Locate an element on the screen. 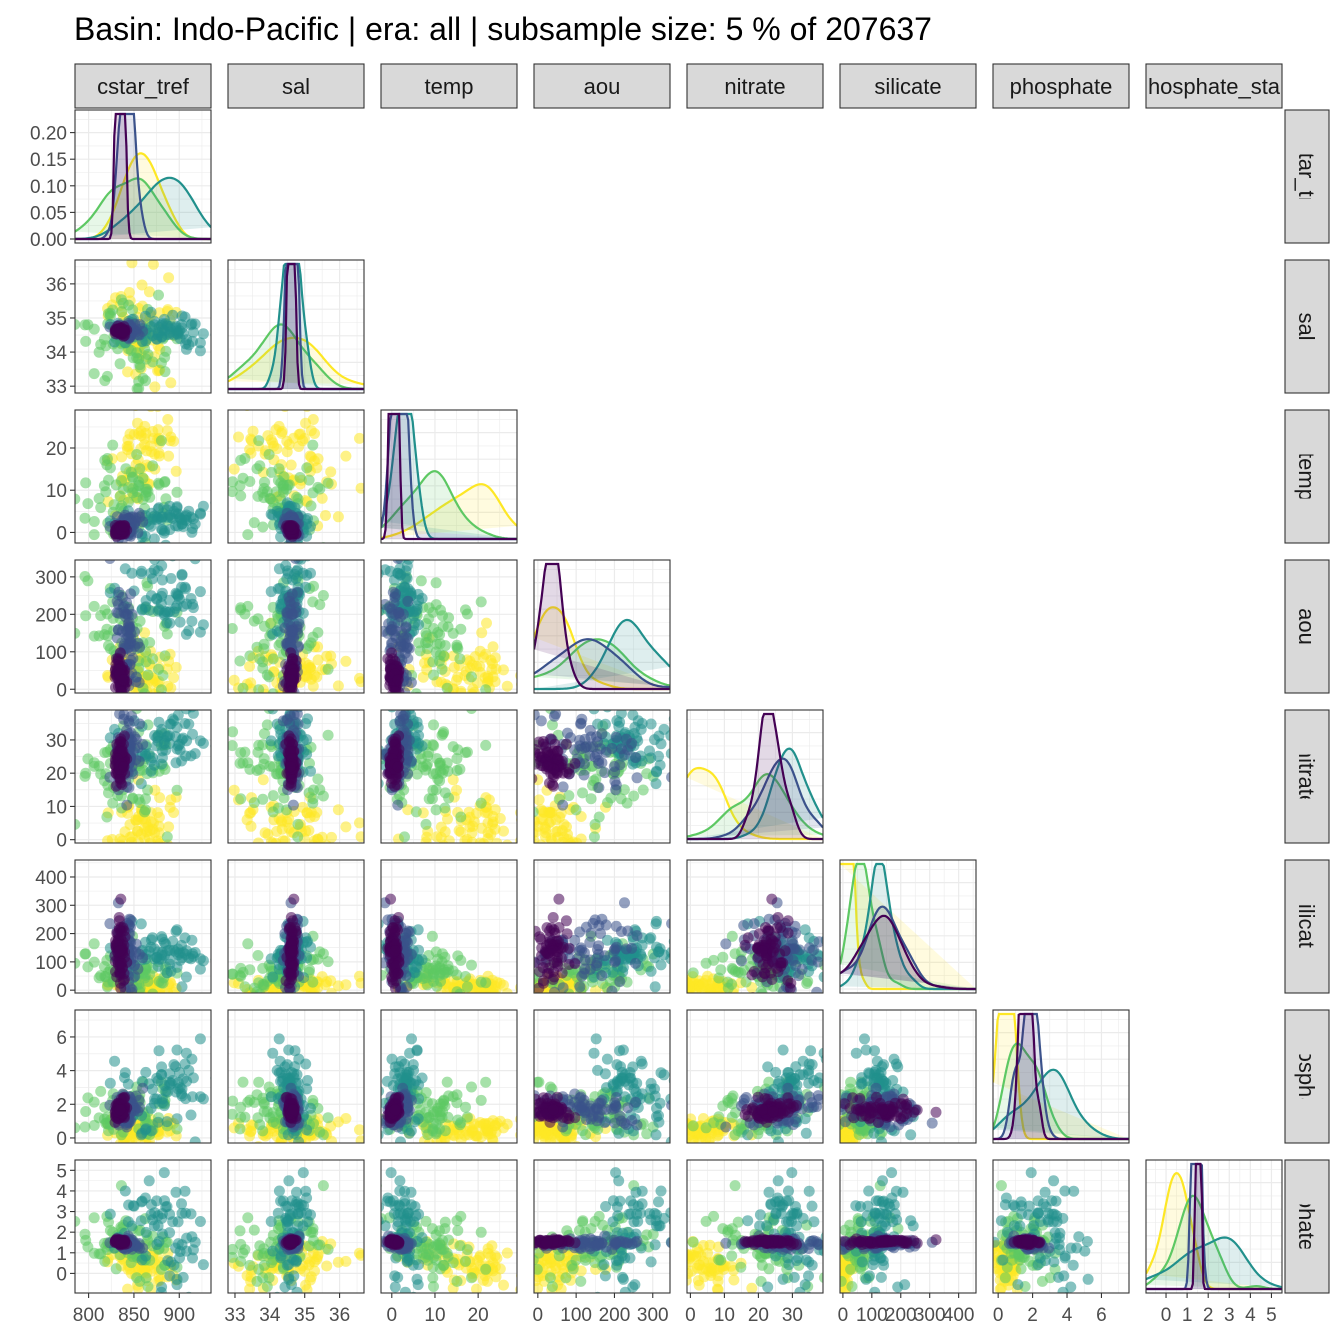  row-strip-label: cstar_tref is located at coordinates (1306, 177).